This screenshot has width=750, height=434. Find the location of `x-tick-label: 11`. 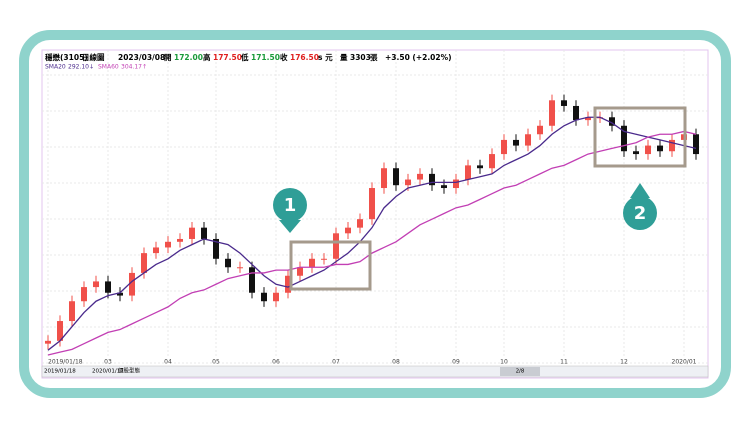

x-tick-label: 11 is located at coordinates (564, 362).